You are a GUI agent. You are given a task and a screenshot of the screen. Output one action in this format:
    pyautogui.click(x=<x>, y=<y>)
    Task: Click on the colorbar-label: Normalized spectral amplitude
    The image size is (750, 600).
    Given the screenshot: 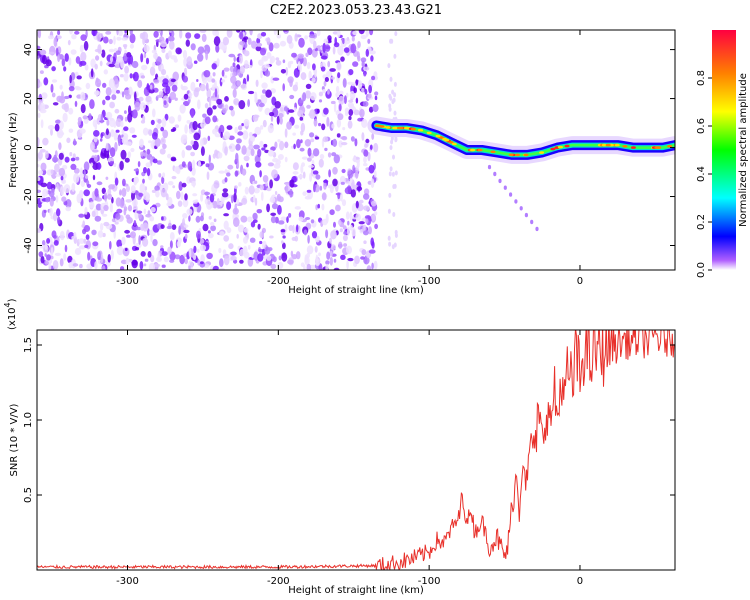 What is the action you would take?
    pyautogui.click(x=743, y=150)
    